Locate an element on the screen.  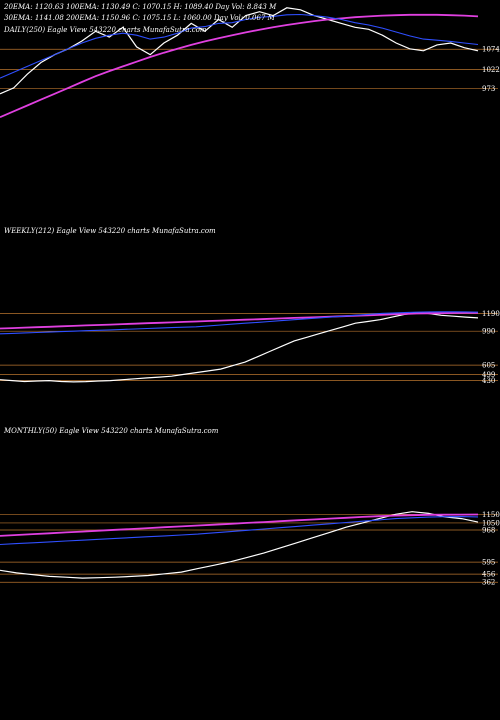
monthly-series-ema_blue is located at coordinates (239, 531).